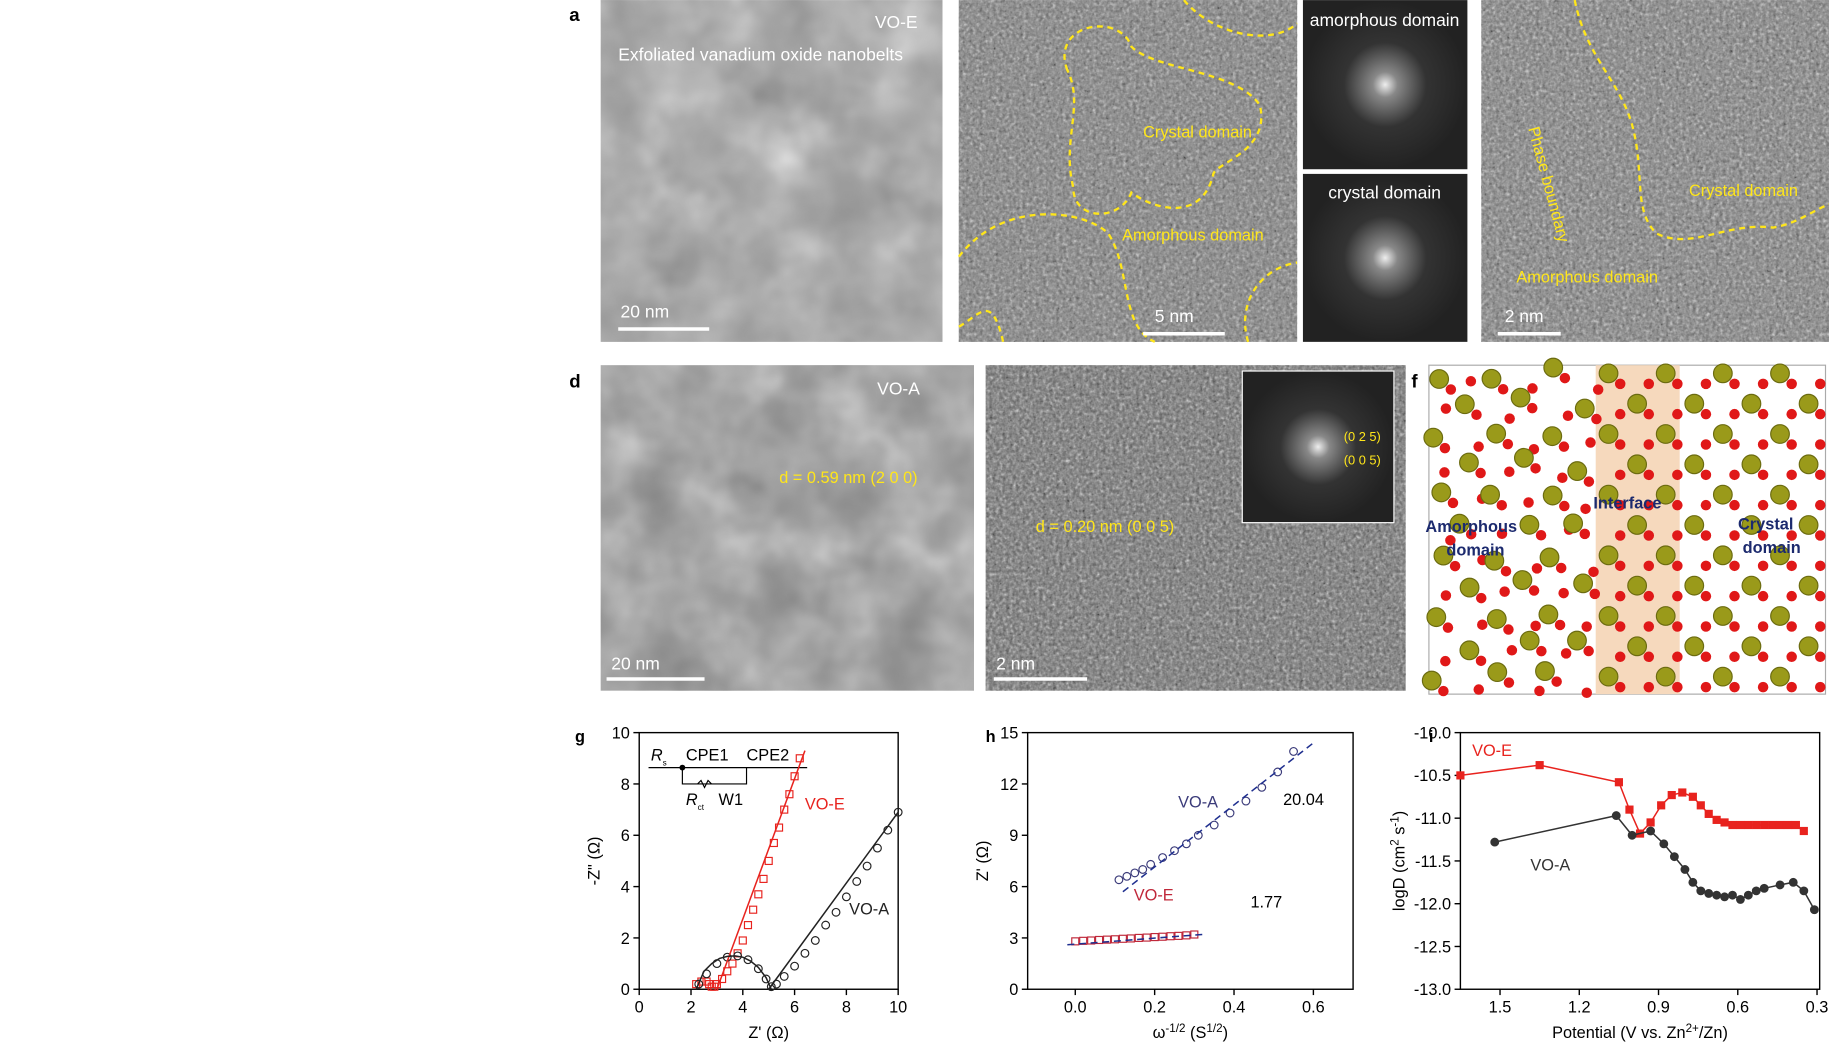 This screenshot has width=1829, height=1043. What do you see at coordinates (1394, 842) in the screenshot?
I see `axis-label-part: 2` at bounding box center [1394, 842].